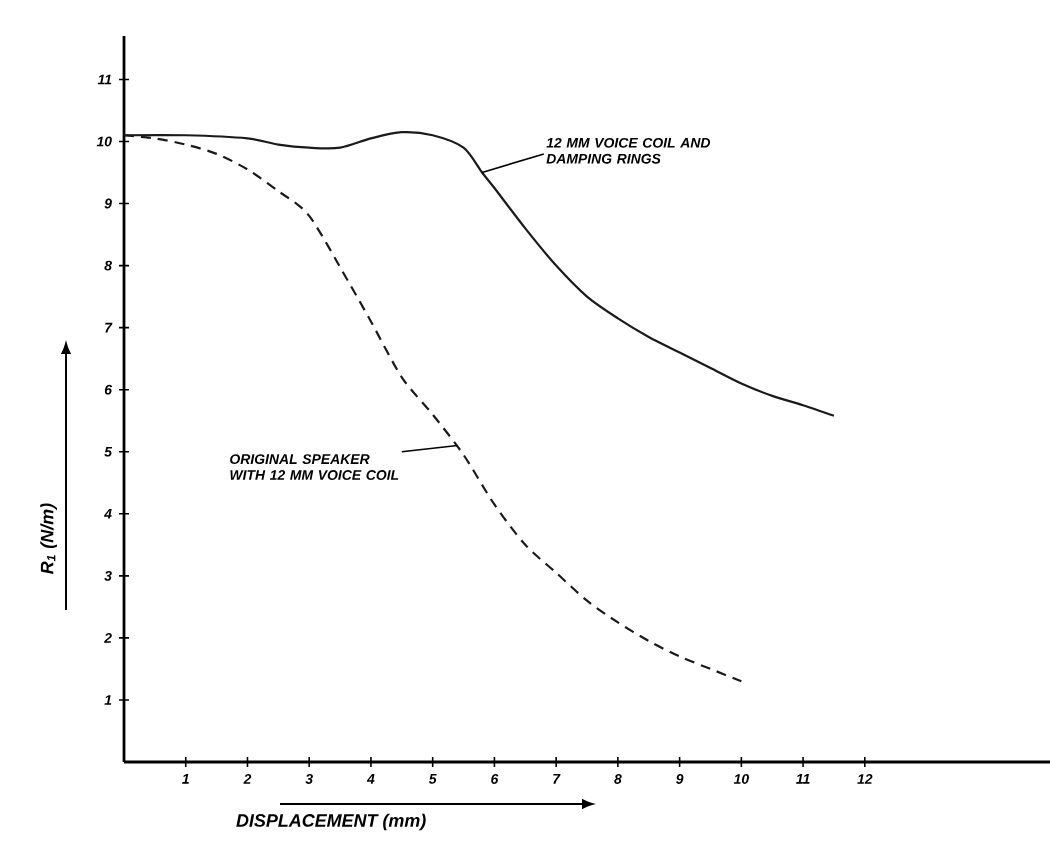  I want to click on y-axis-title: R$_{1}$ (N/m), so click(48, 538).